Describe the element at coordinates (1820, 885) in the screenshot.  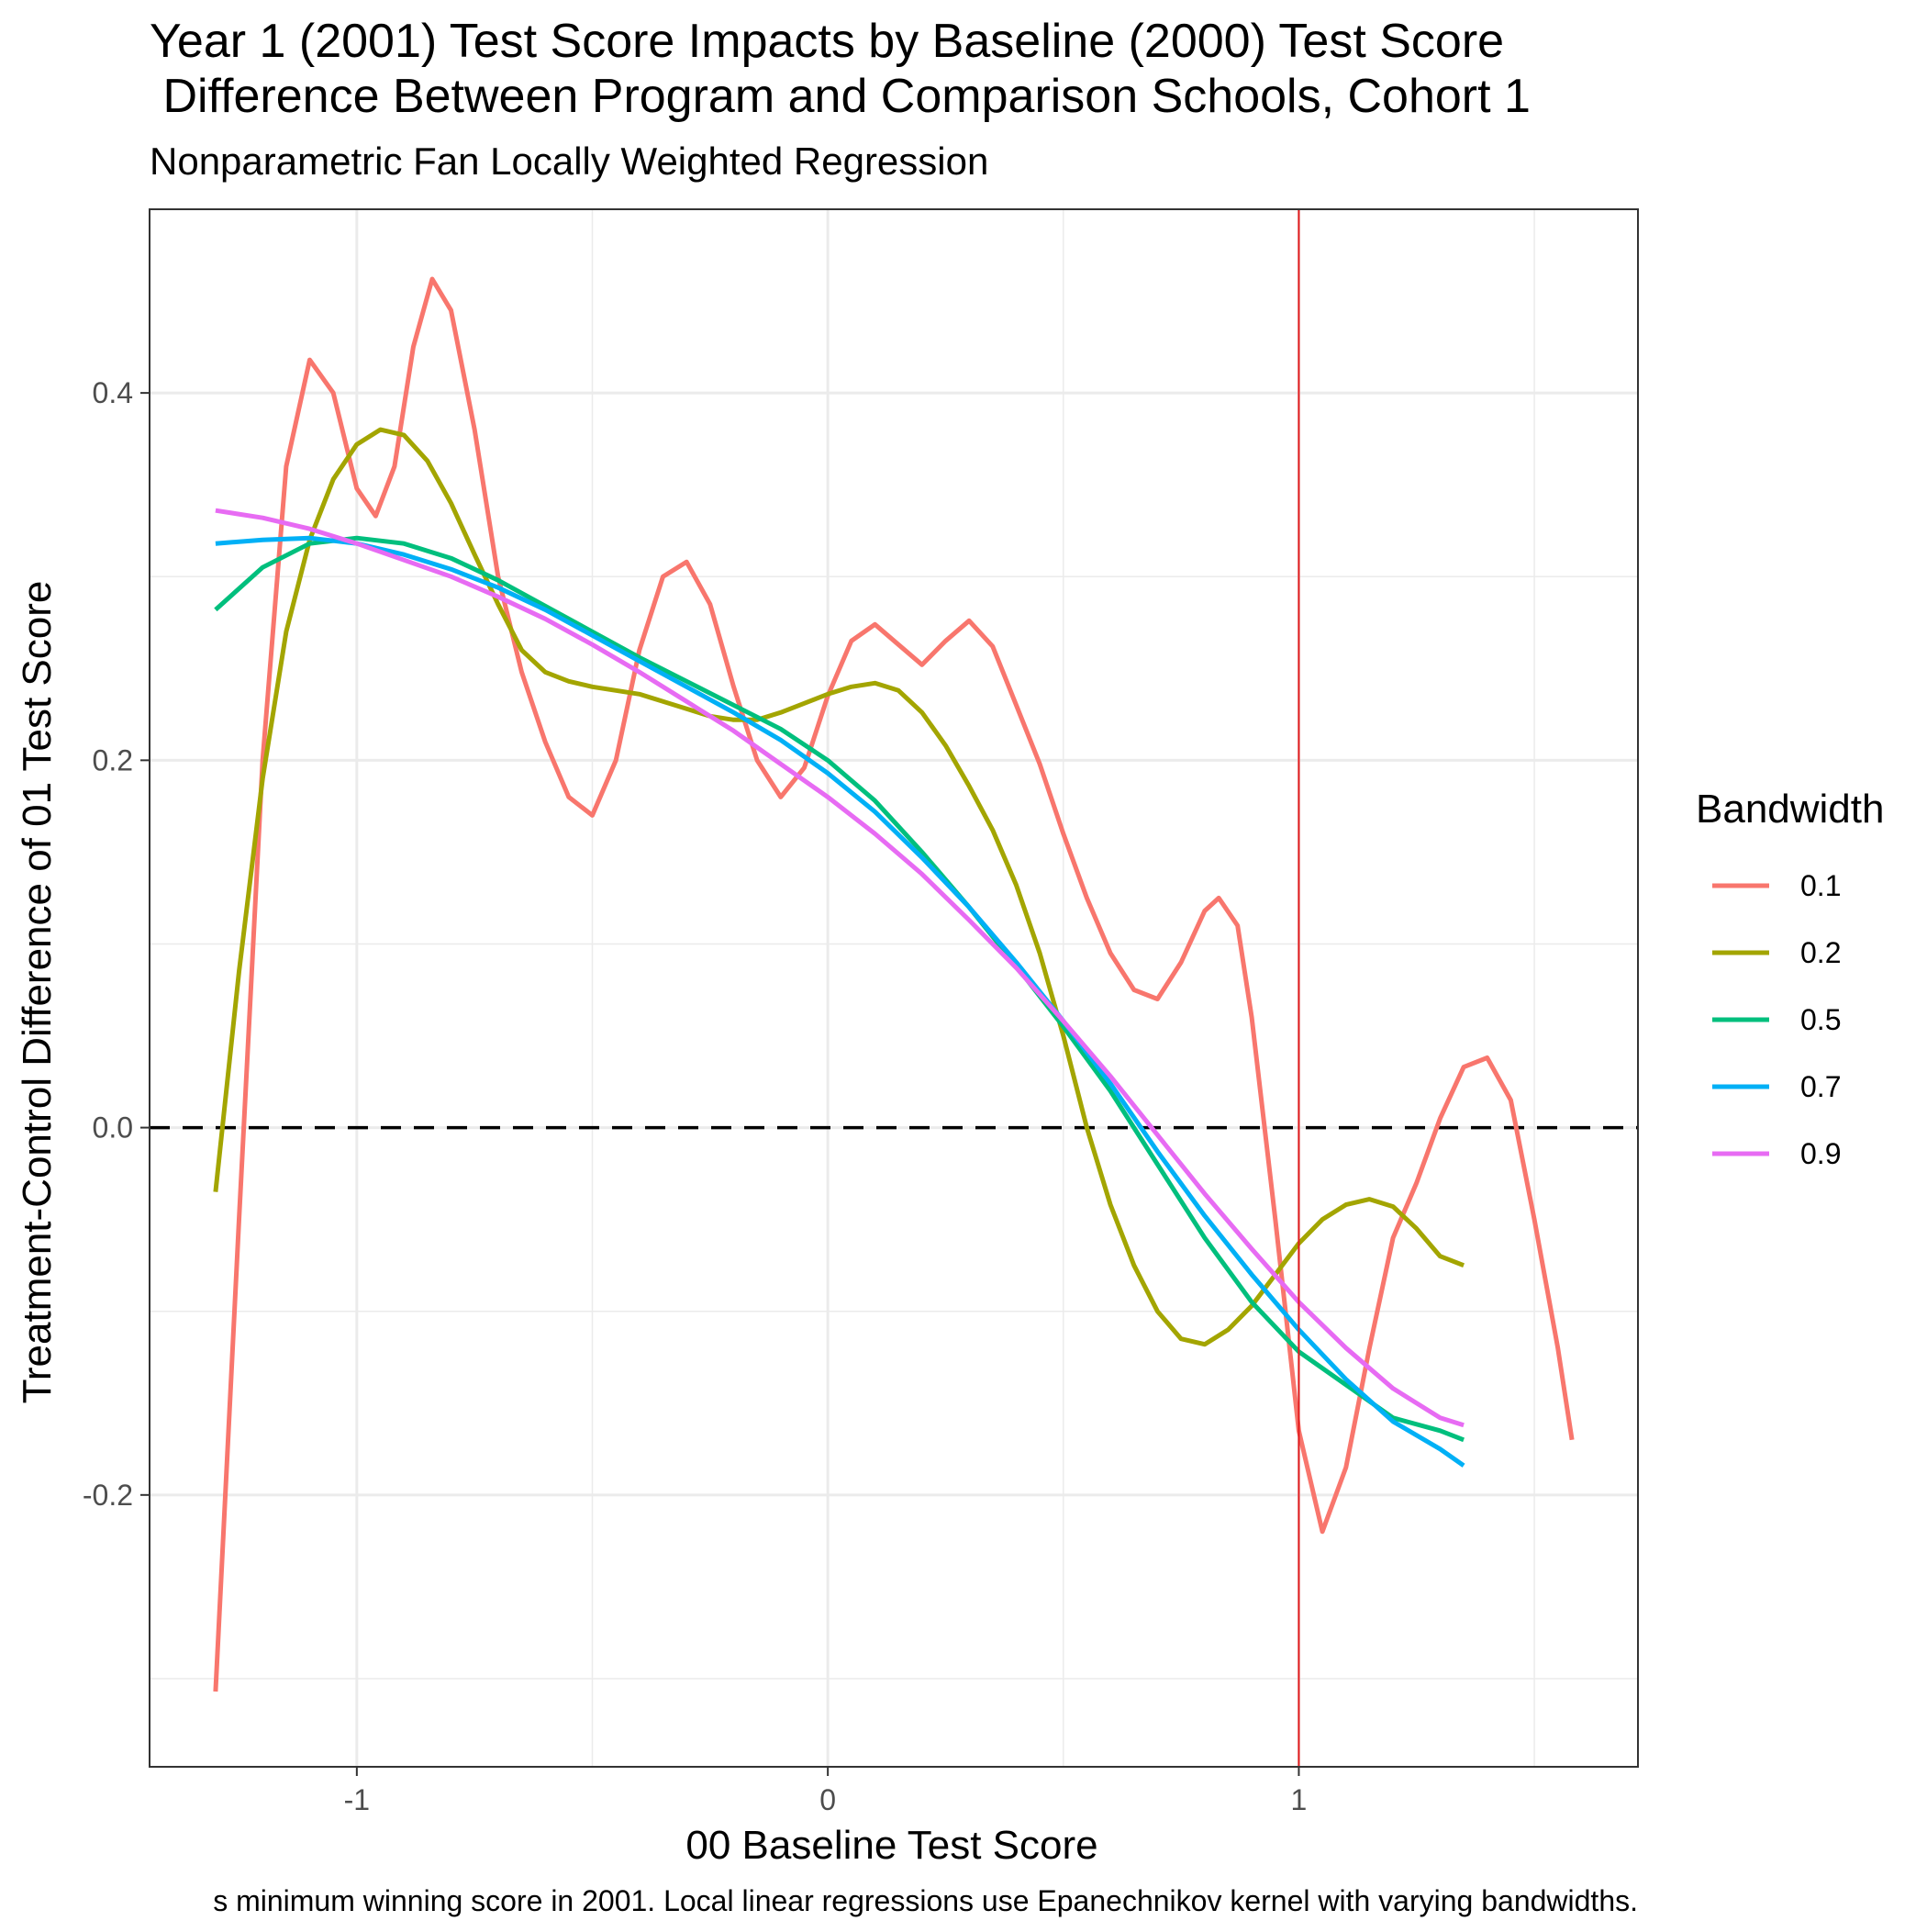
I see `legend-label-0.1: 0.1` at that location.